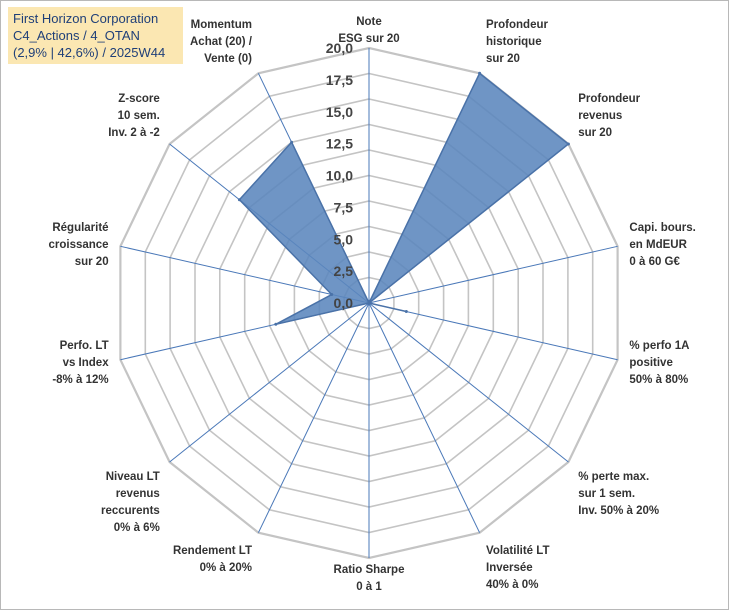 This screenshot has width=729, height=610. I want to click on axis-label-line: 10 sem., so click(139, 116).